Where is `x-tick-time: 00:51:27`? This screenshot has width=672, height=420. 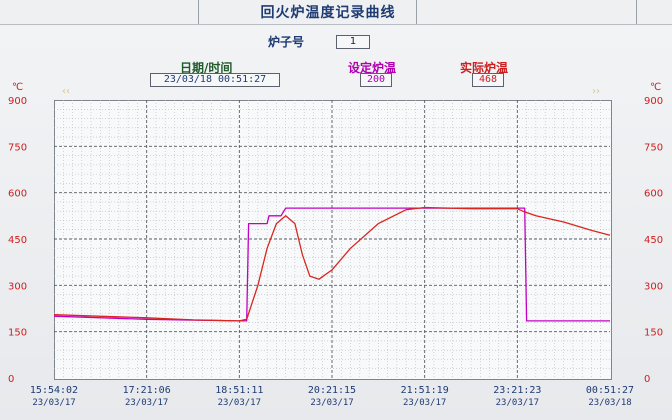 x-tick-time: 00:51:27 is located at coordinates (610, 391).